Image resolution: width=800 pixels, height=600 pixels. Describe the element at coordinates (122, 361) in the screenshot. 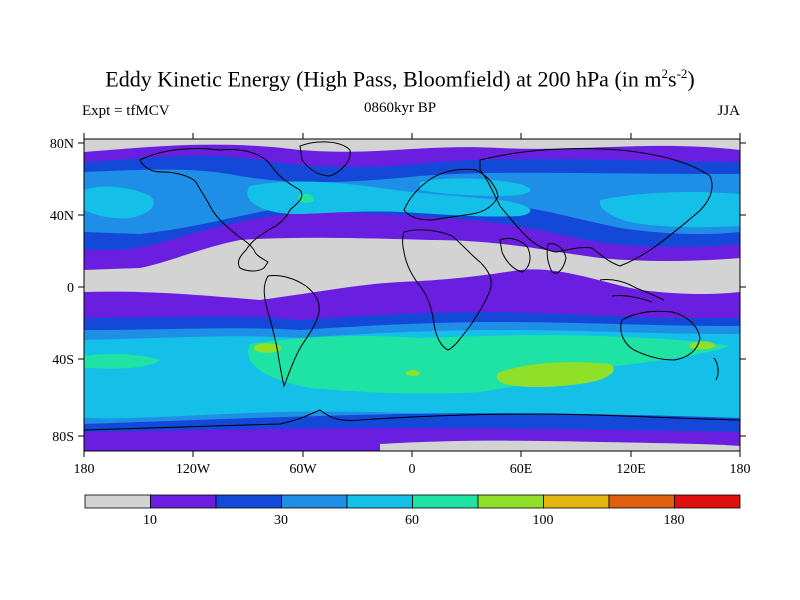

I see `sh-green-west` at that location.